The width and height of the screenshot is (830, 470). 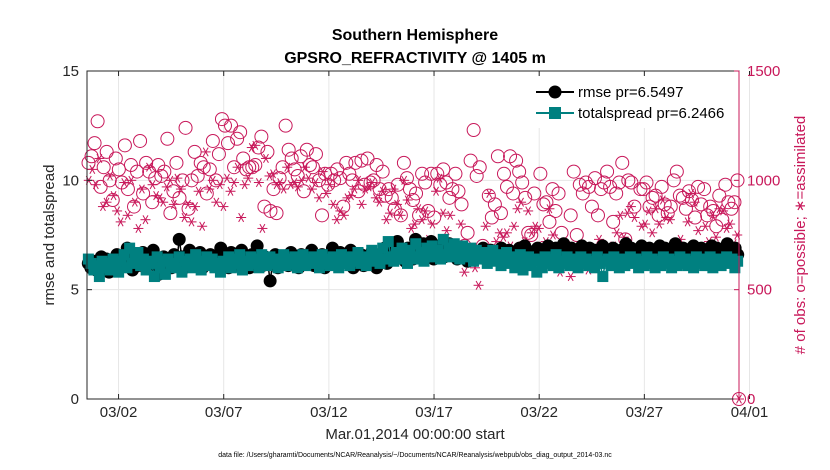 What do you see at coordinates (77, 235) in the screenshot?
I see `y-ticks: 0 5 10 15` at bounding box center [77, 235].